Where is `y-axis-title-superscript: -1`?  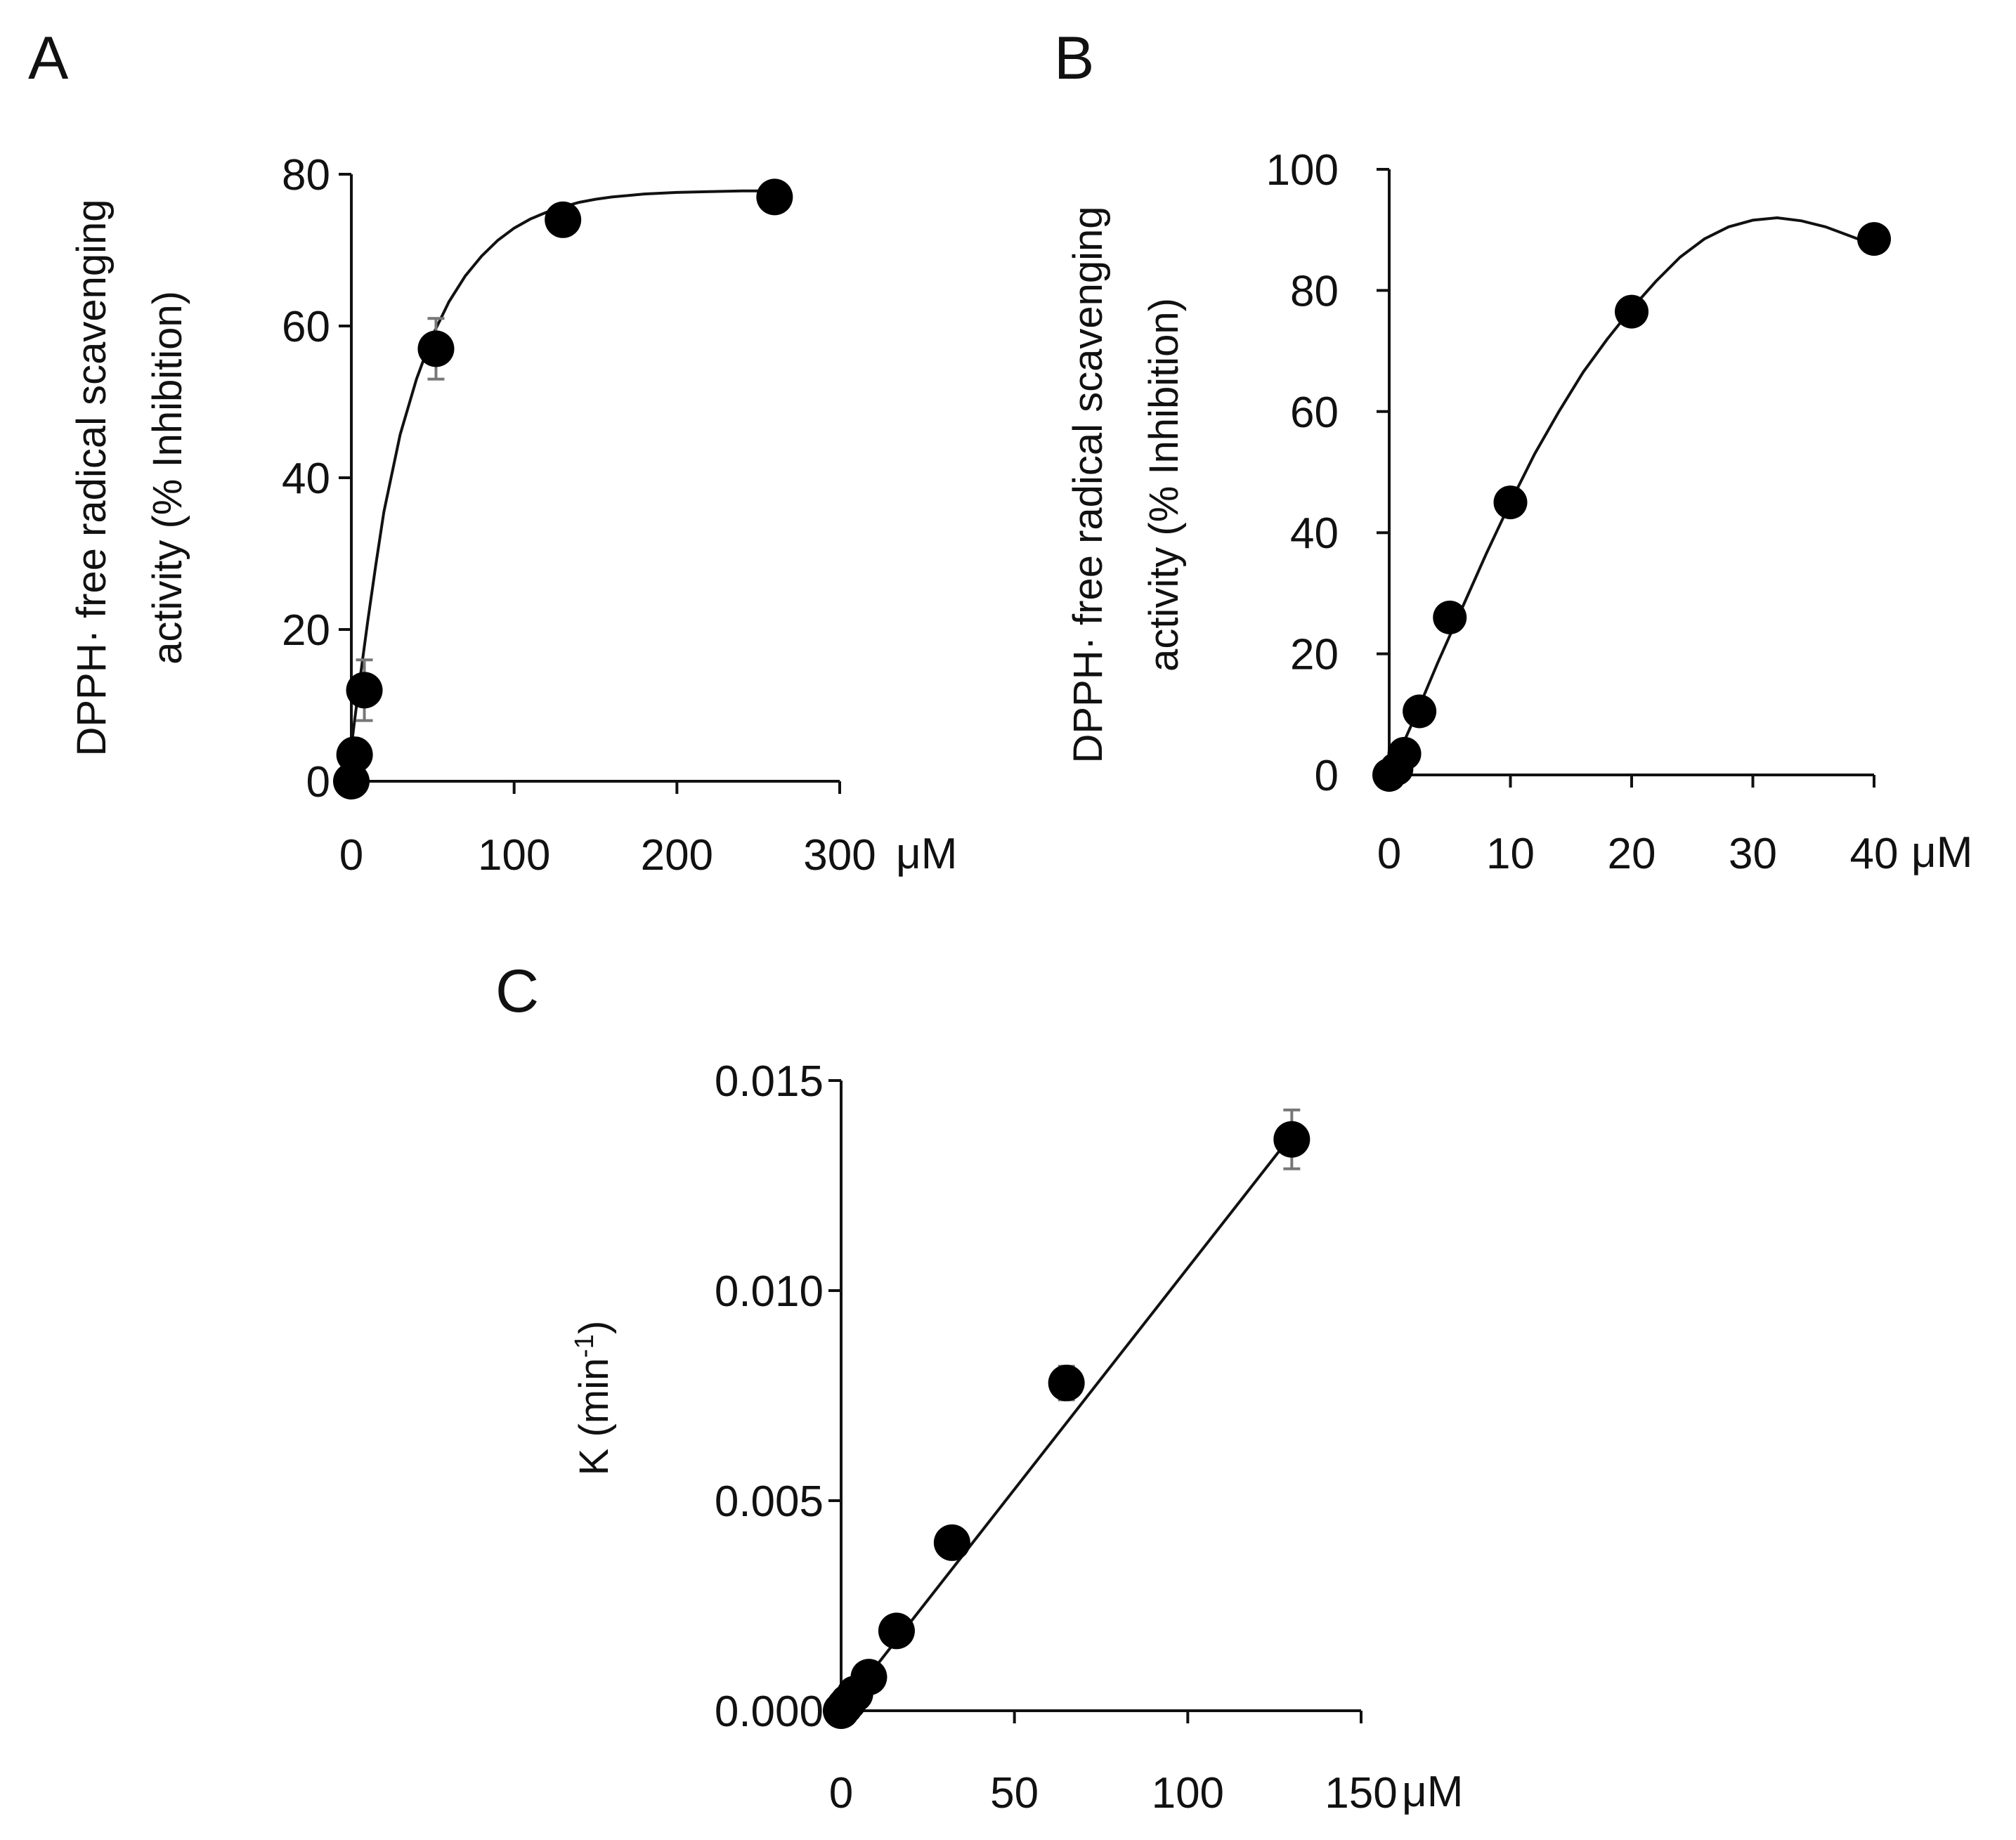 y-axis-title-superscript: -1 is located at coordinates (584, 1346).